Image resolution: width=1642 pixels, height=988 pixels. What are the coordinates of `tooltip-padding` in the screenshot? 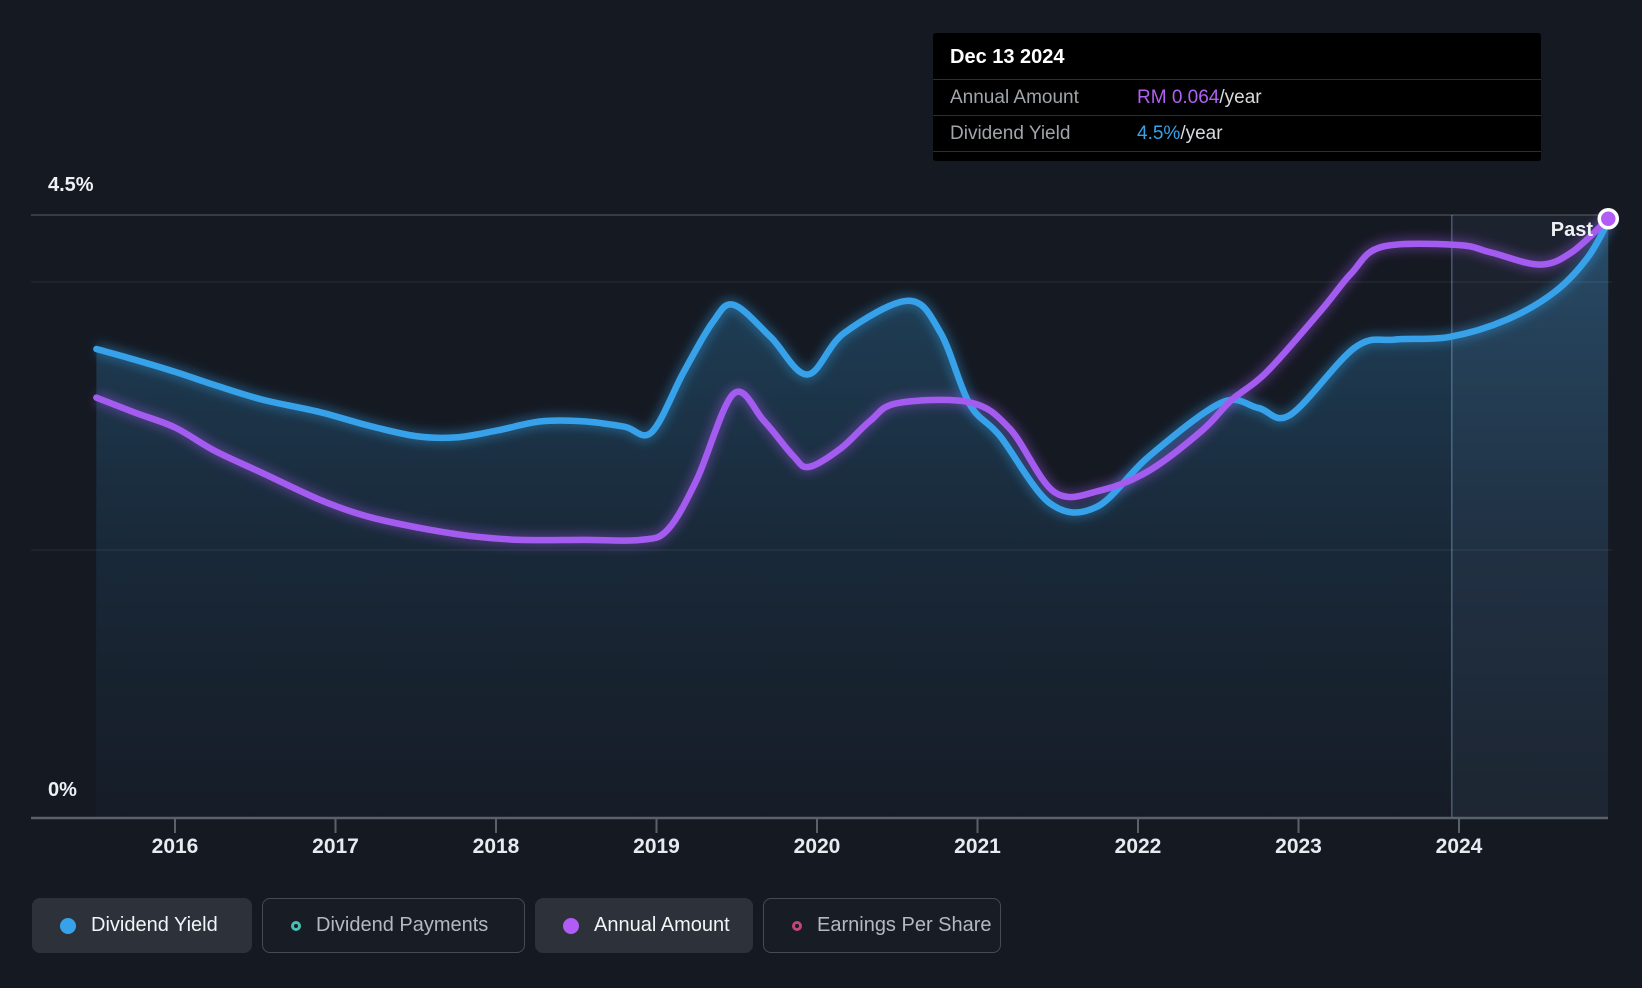 It's located at (1237, 156).